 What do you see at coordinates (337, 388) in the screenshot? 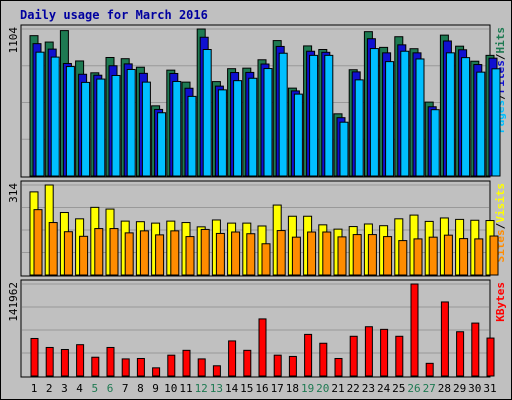
I see `x-tick-label: 21` at bounding box center [337, 388].